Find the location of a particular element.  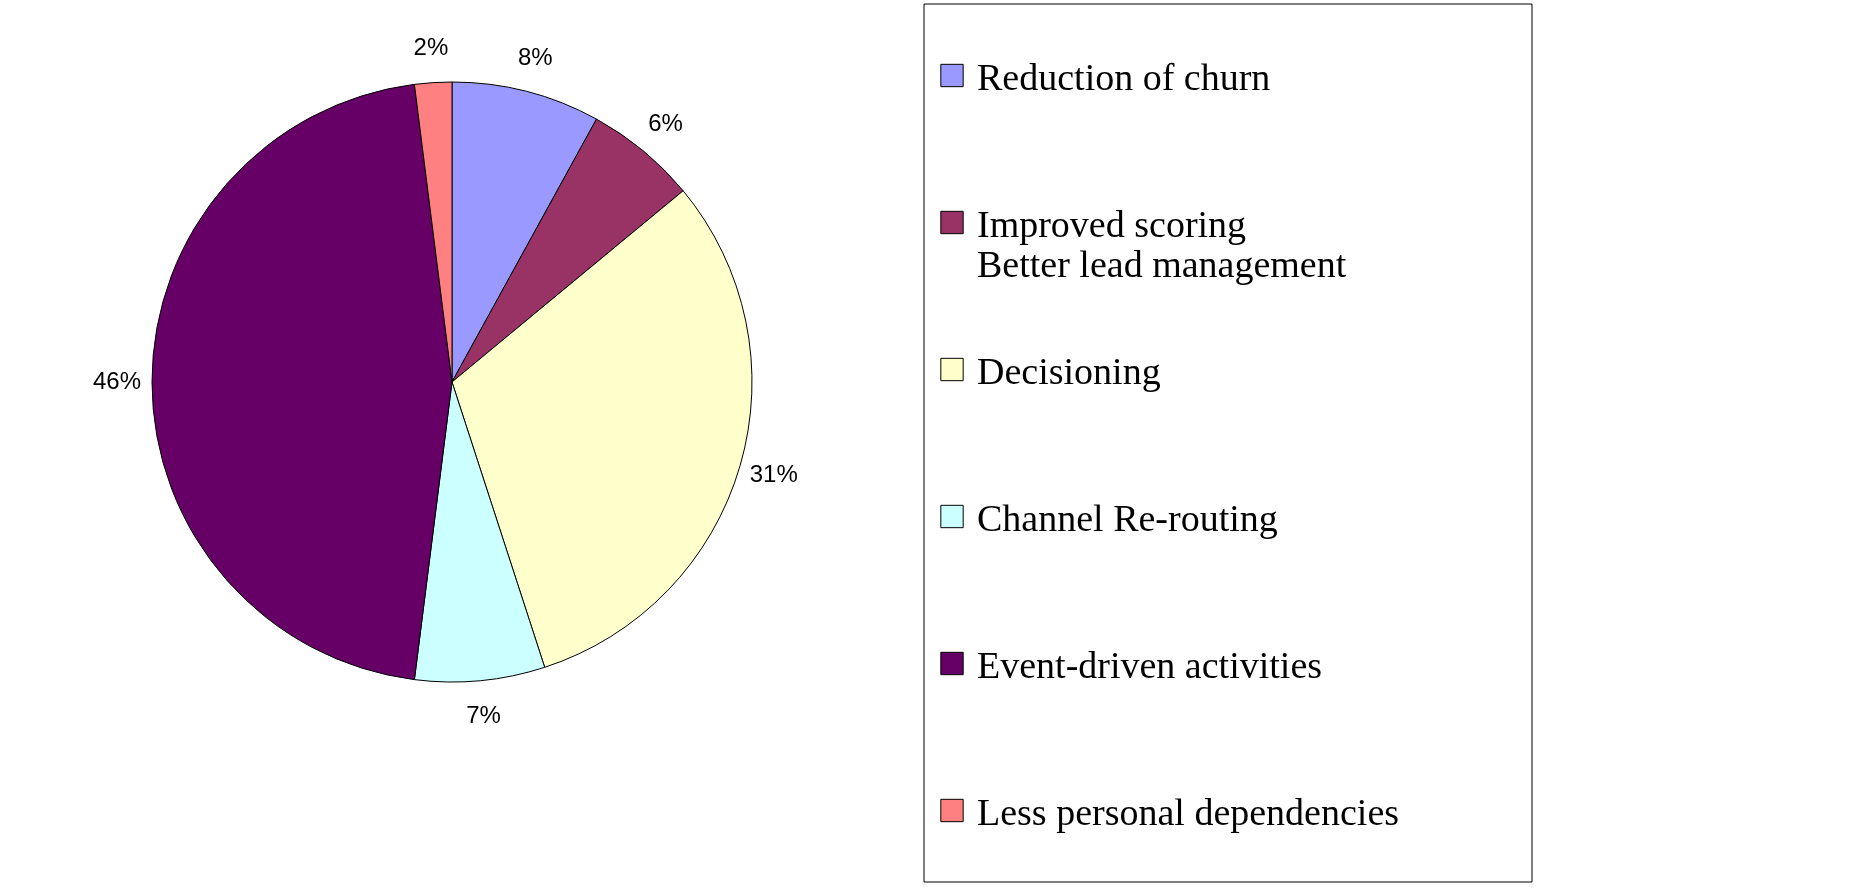

data-label: 2% is located at coordinates (431, 46).